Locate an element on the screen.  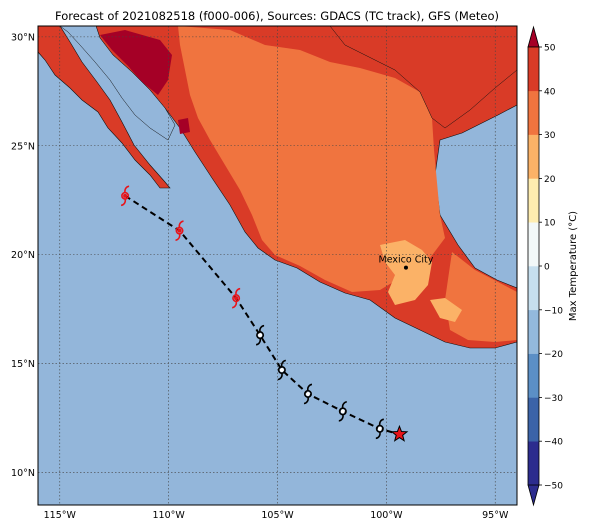
latitude-tick-labels: 10°N 15°N 20°N 25°N 30°N is located at coordinates (23, 255).